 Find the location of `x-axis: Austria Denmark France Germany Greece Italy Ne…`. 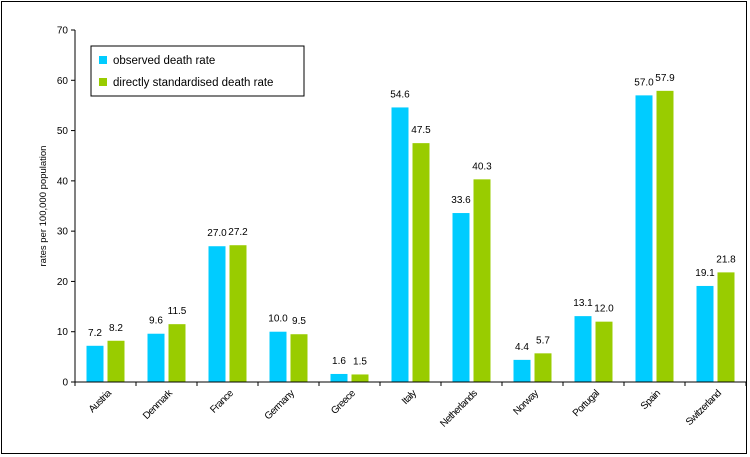

x-axis: Austria Denmark France Germany Greece Italy Ne… is located at coordinates (410, 405).